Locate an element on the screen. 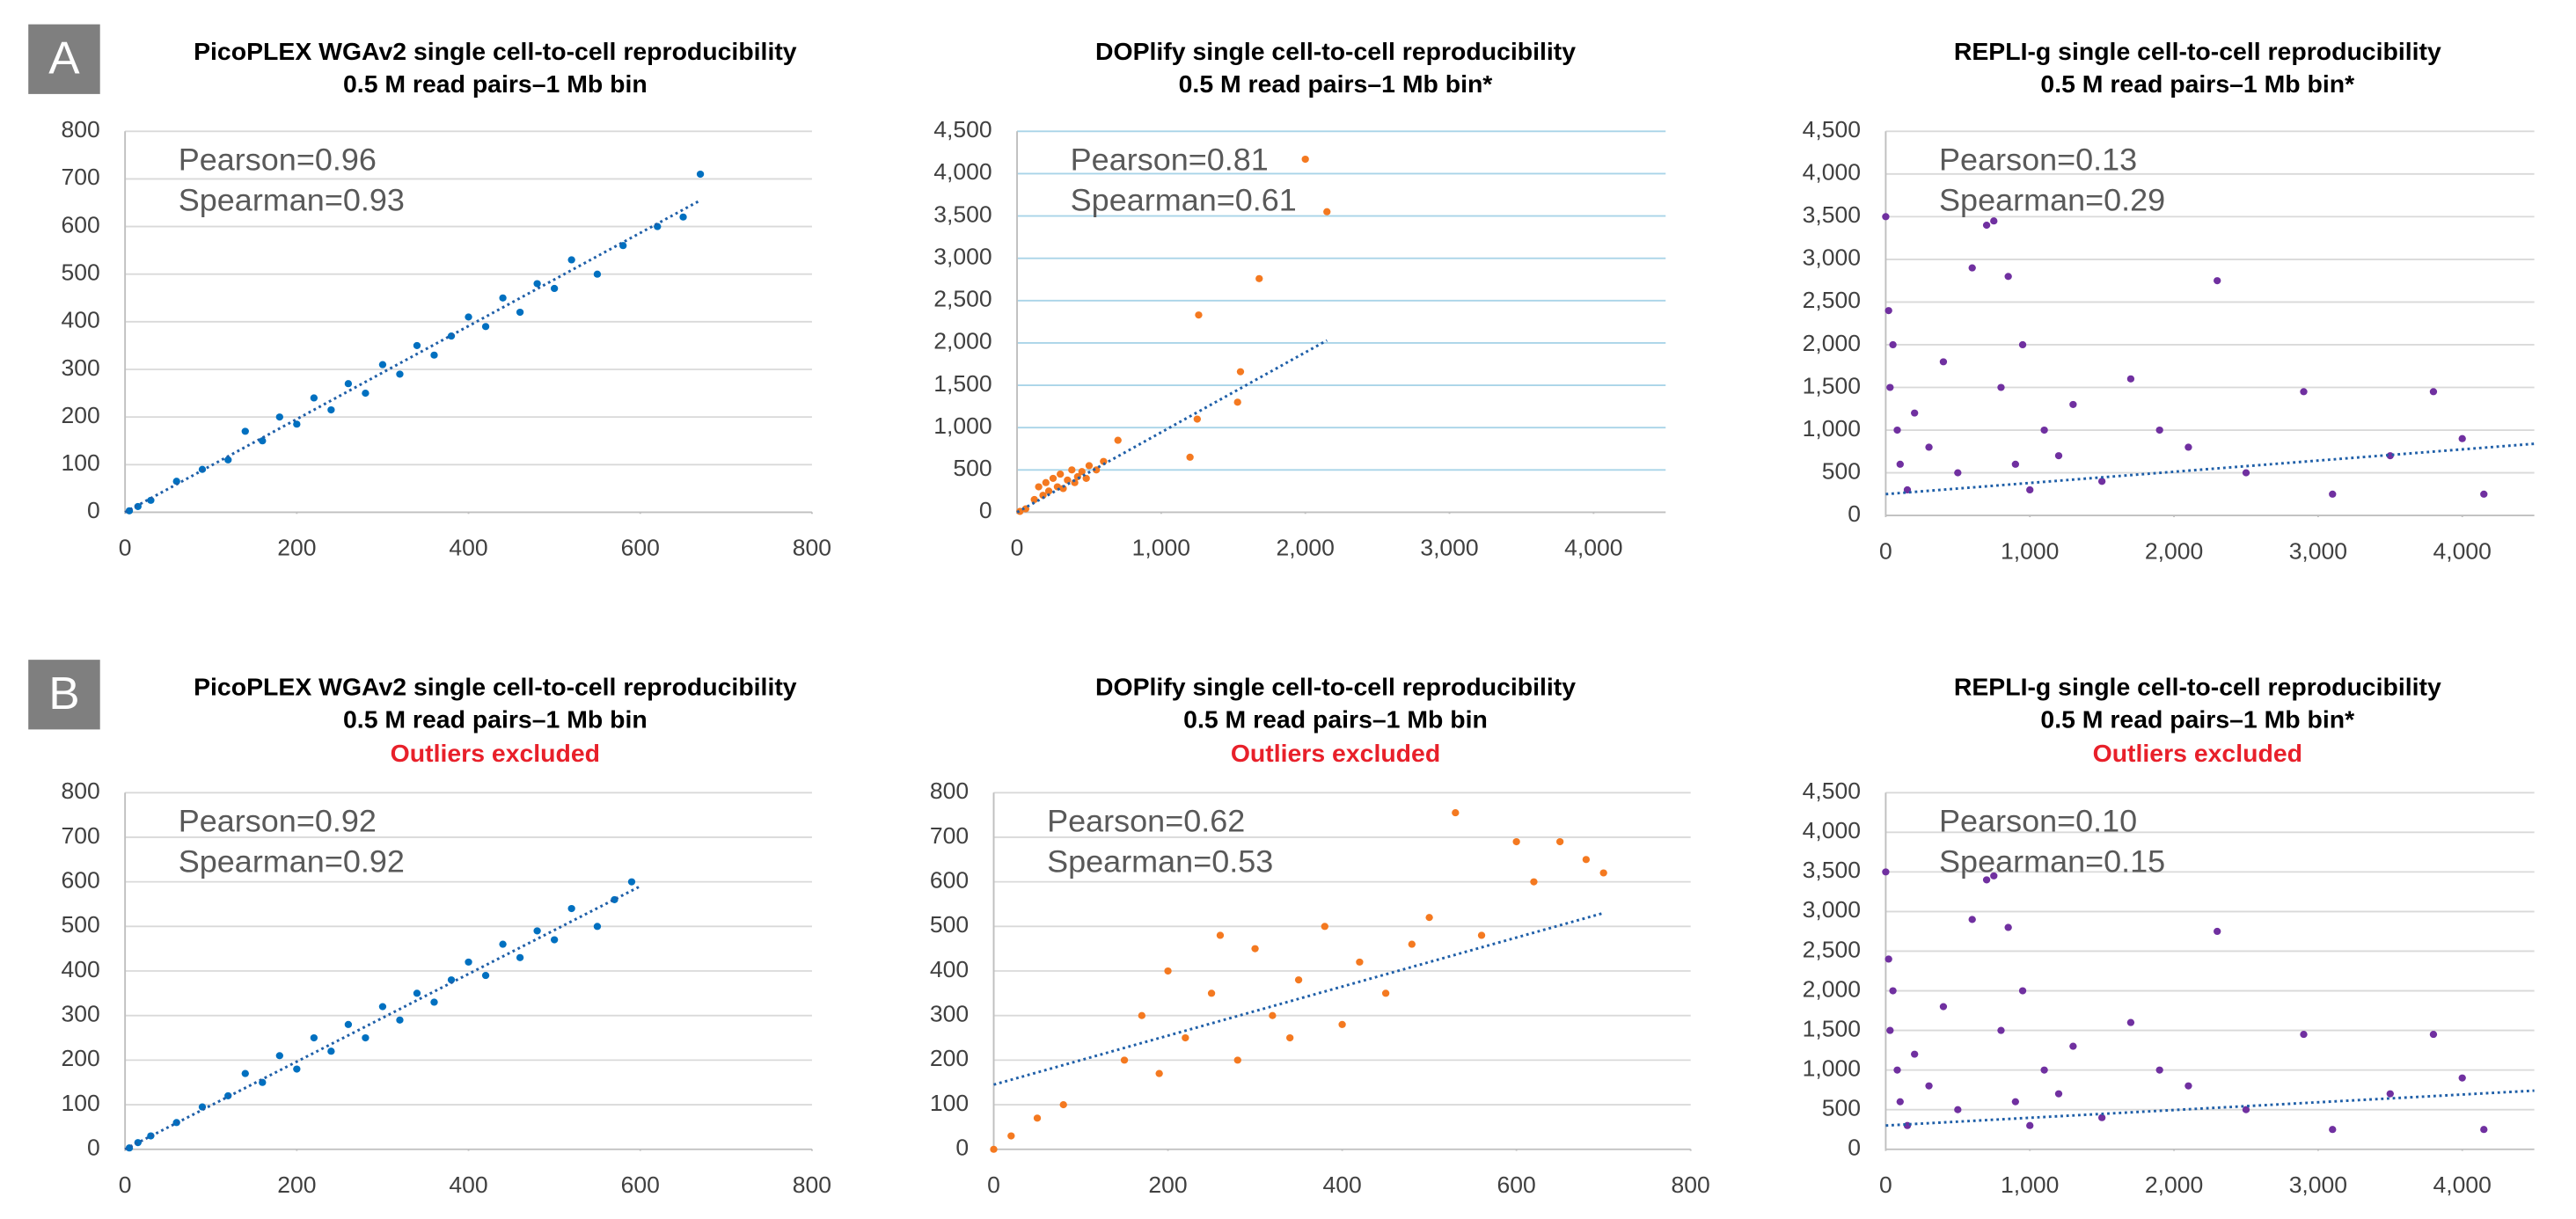  y-tick-label: 700 is located at coordinates (80, 177).